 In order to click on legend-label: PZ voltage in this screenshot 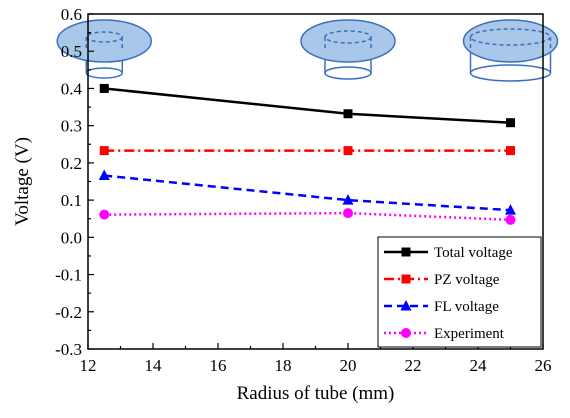, I will do `click(467, 280)`.